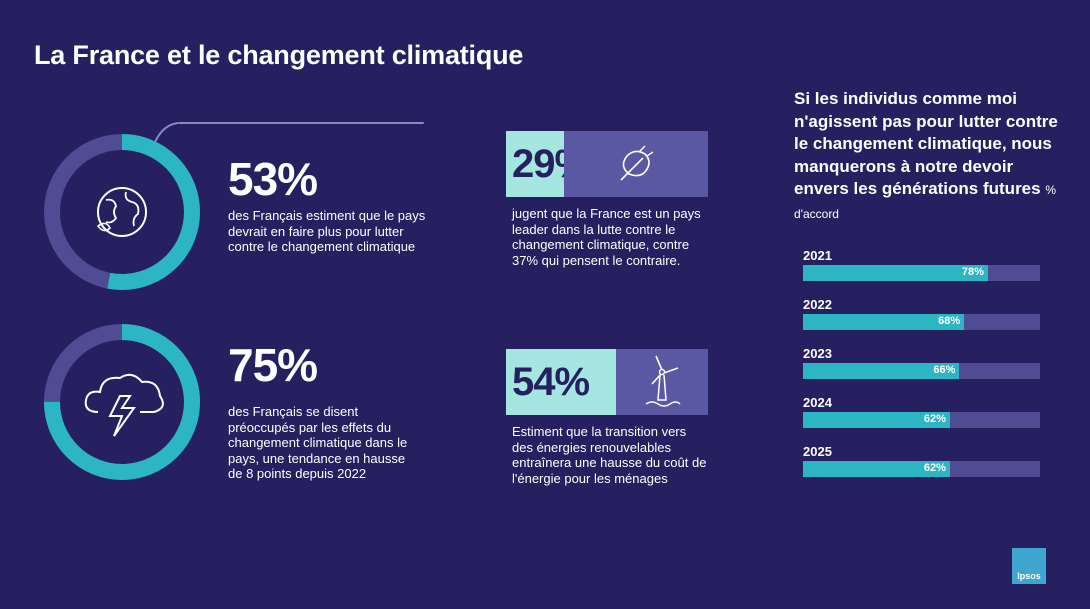 The image size is (1090, 609). Describe the element at coordinates (279, 55) in the screenshot. I see `page-title: La France et le changement climatique` at that location.